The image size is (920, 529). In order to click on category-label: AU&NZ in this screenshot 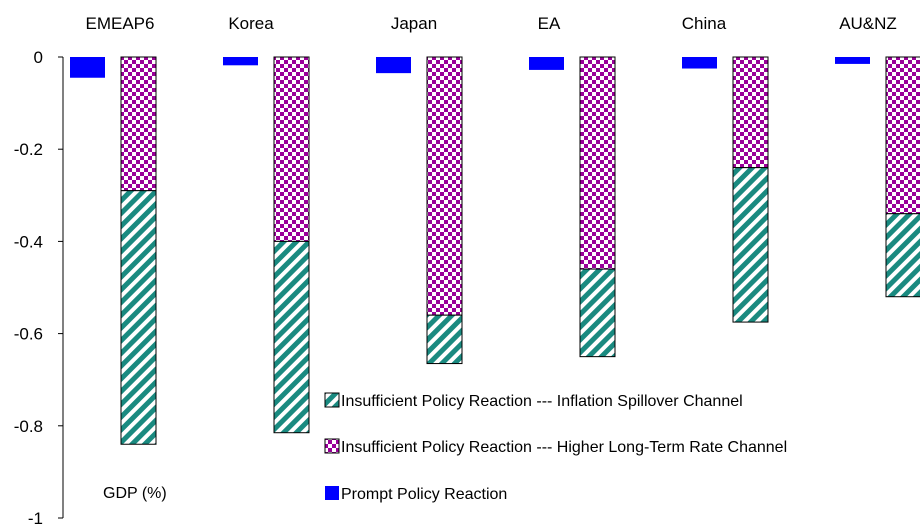, I will do `click(868, 23)`.